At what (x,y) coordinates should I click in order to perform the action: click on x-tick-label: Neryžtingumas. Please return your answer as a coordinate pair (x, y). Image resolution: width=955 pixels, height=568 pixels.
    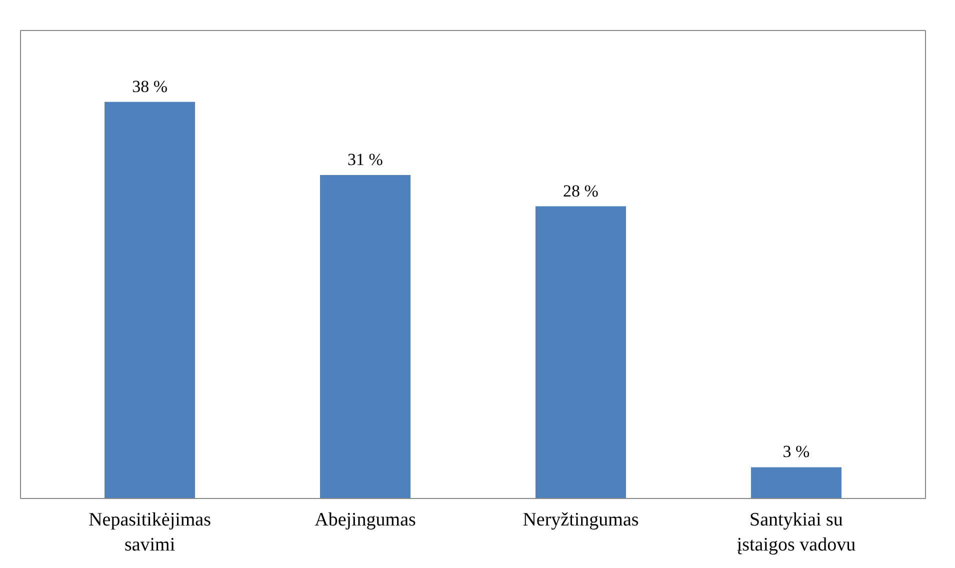
    Looking at the image, I should click on (580, 520).